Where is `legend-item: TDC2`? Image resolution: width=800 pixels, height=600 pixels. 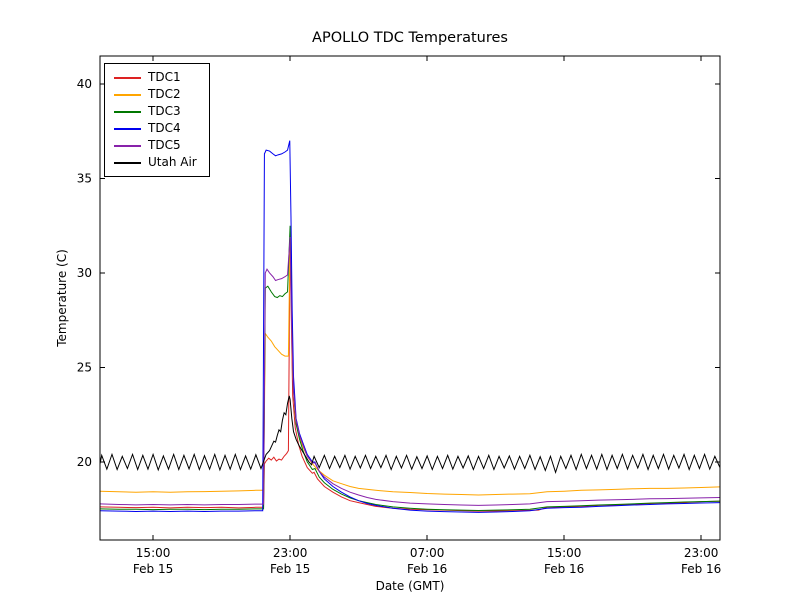
legend-item: TDC2 is located at coordinates (155, 94).